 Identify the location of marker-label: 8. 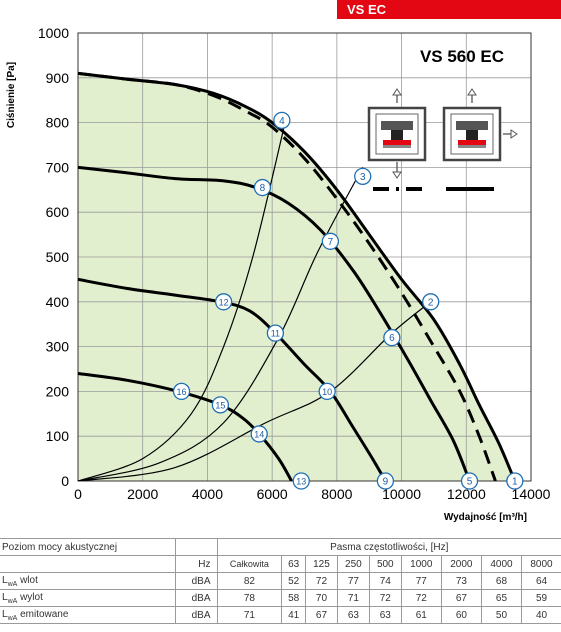
(263, 188).